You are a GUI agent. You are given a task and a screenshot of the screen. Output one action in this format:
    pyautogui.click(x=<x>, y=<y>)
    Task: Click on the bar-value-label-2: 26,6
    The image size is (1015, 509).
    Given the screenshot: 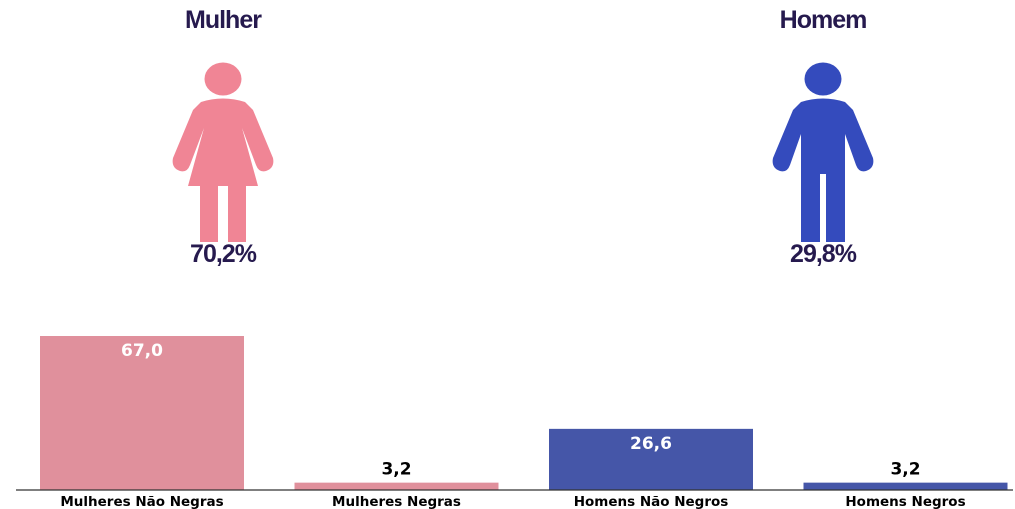 What is the action you would take?
    pyautogui.click(x=651, y=444)
    